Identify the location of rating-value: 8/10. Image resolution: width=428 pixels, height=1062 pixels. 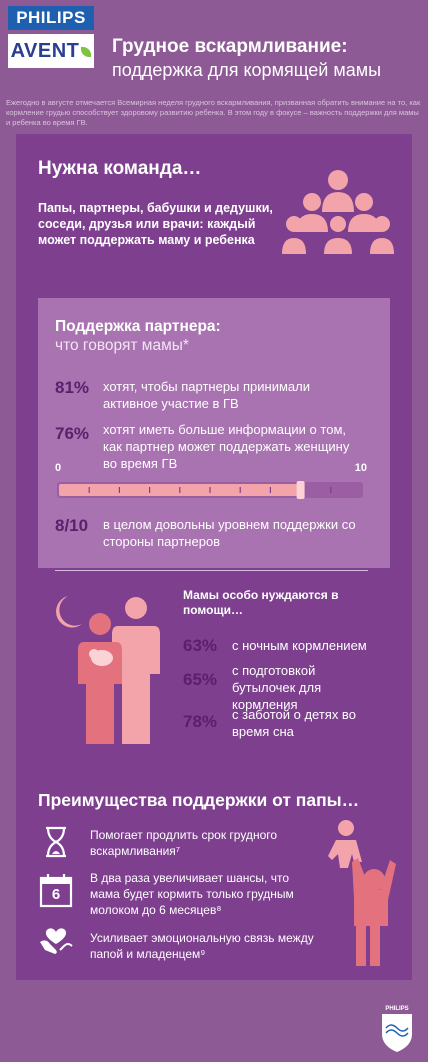
(72, 525).